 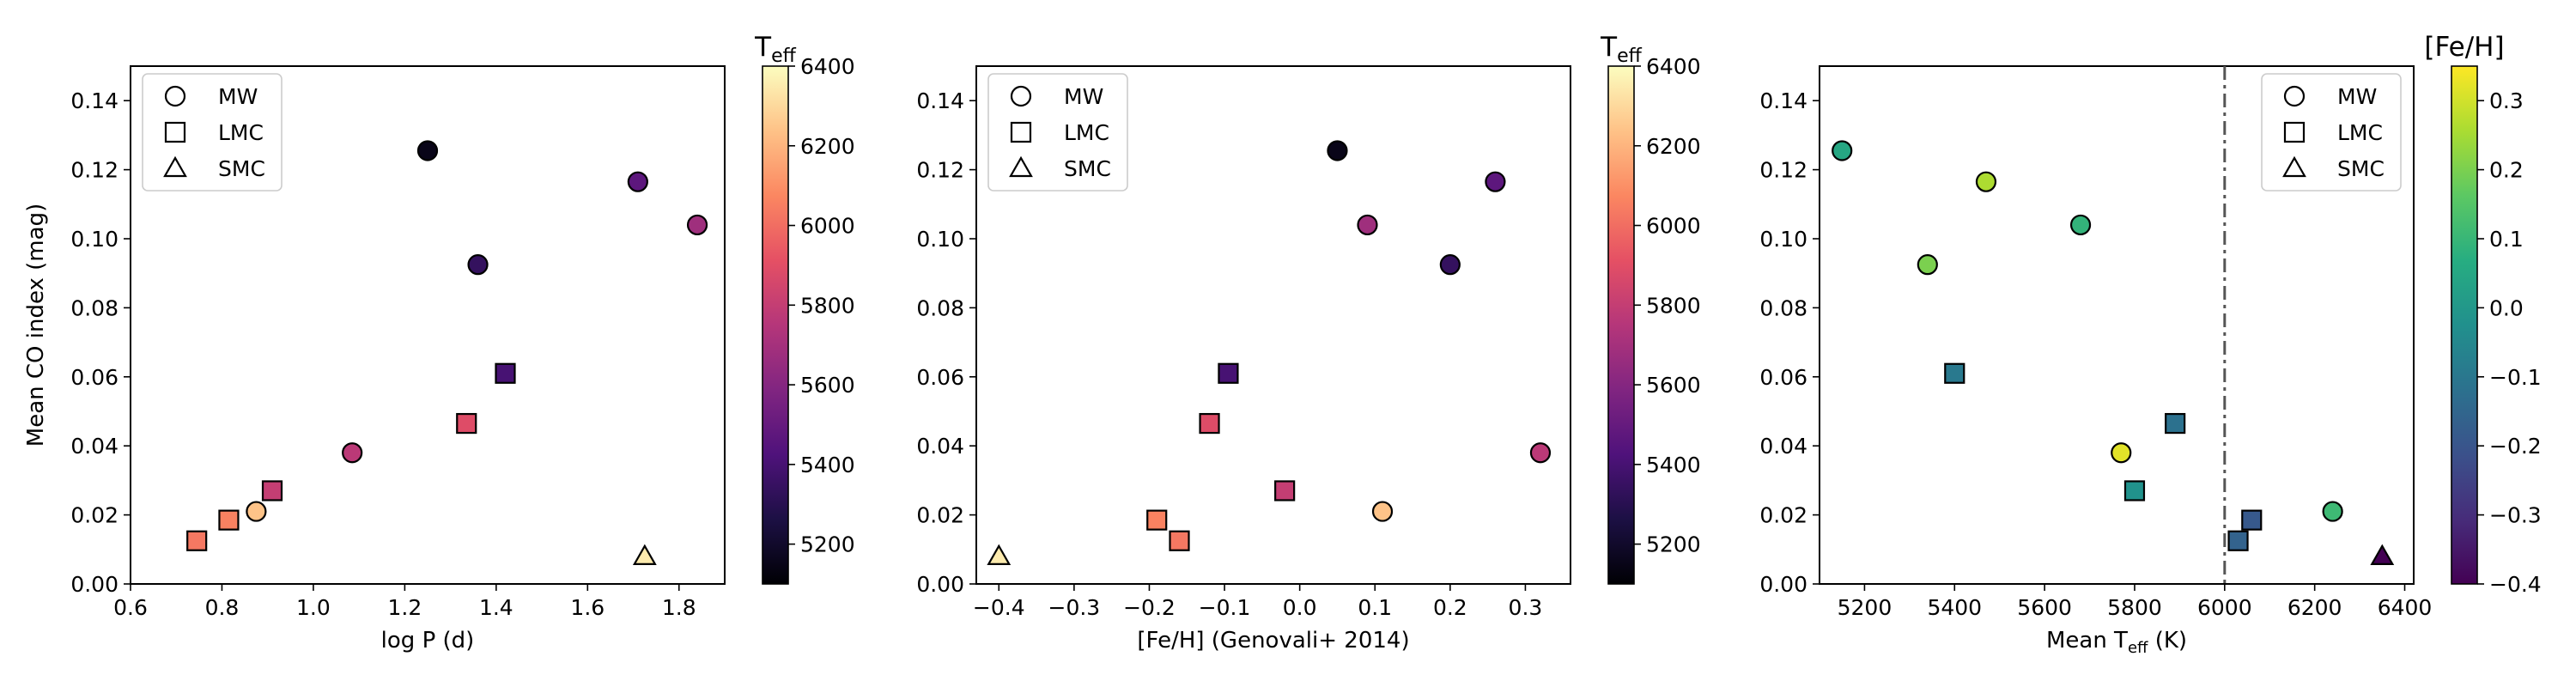 What do you see at coordinates (587, 607) in the screenshot?
I see `x-tick-label: 1.6` at bounding box center [587, 607].